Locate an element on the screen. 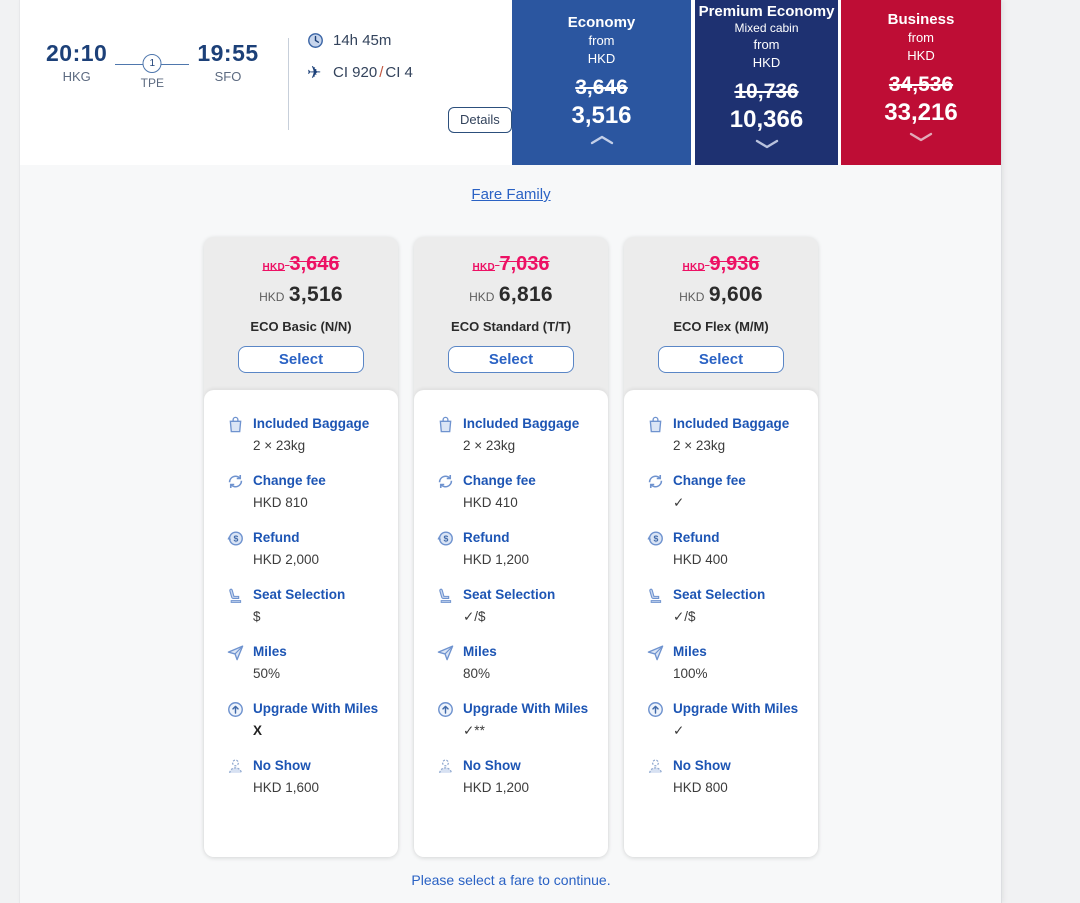 This screenshot has height=903, width=1080. feature-change-fee: Change fee ✓ is located at coordinates (728, 492).